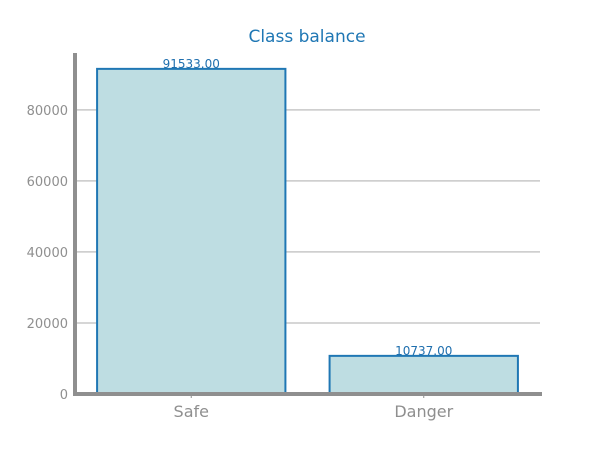 The width and height of the screenshot is (600, 450). What do you see at coordinates (306, 37) in the screenshot?
I see `chart-title: Class balance` at bounding box center [306, 37].